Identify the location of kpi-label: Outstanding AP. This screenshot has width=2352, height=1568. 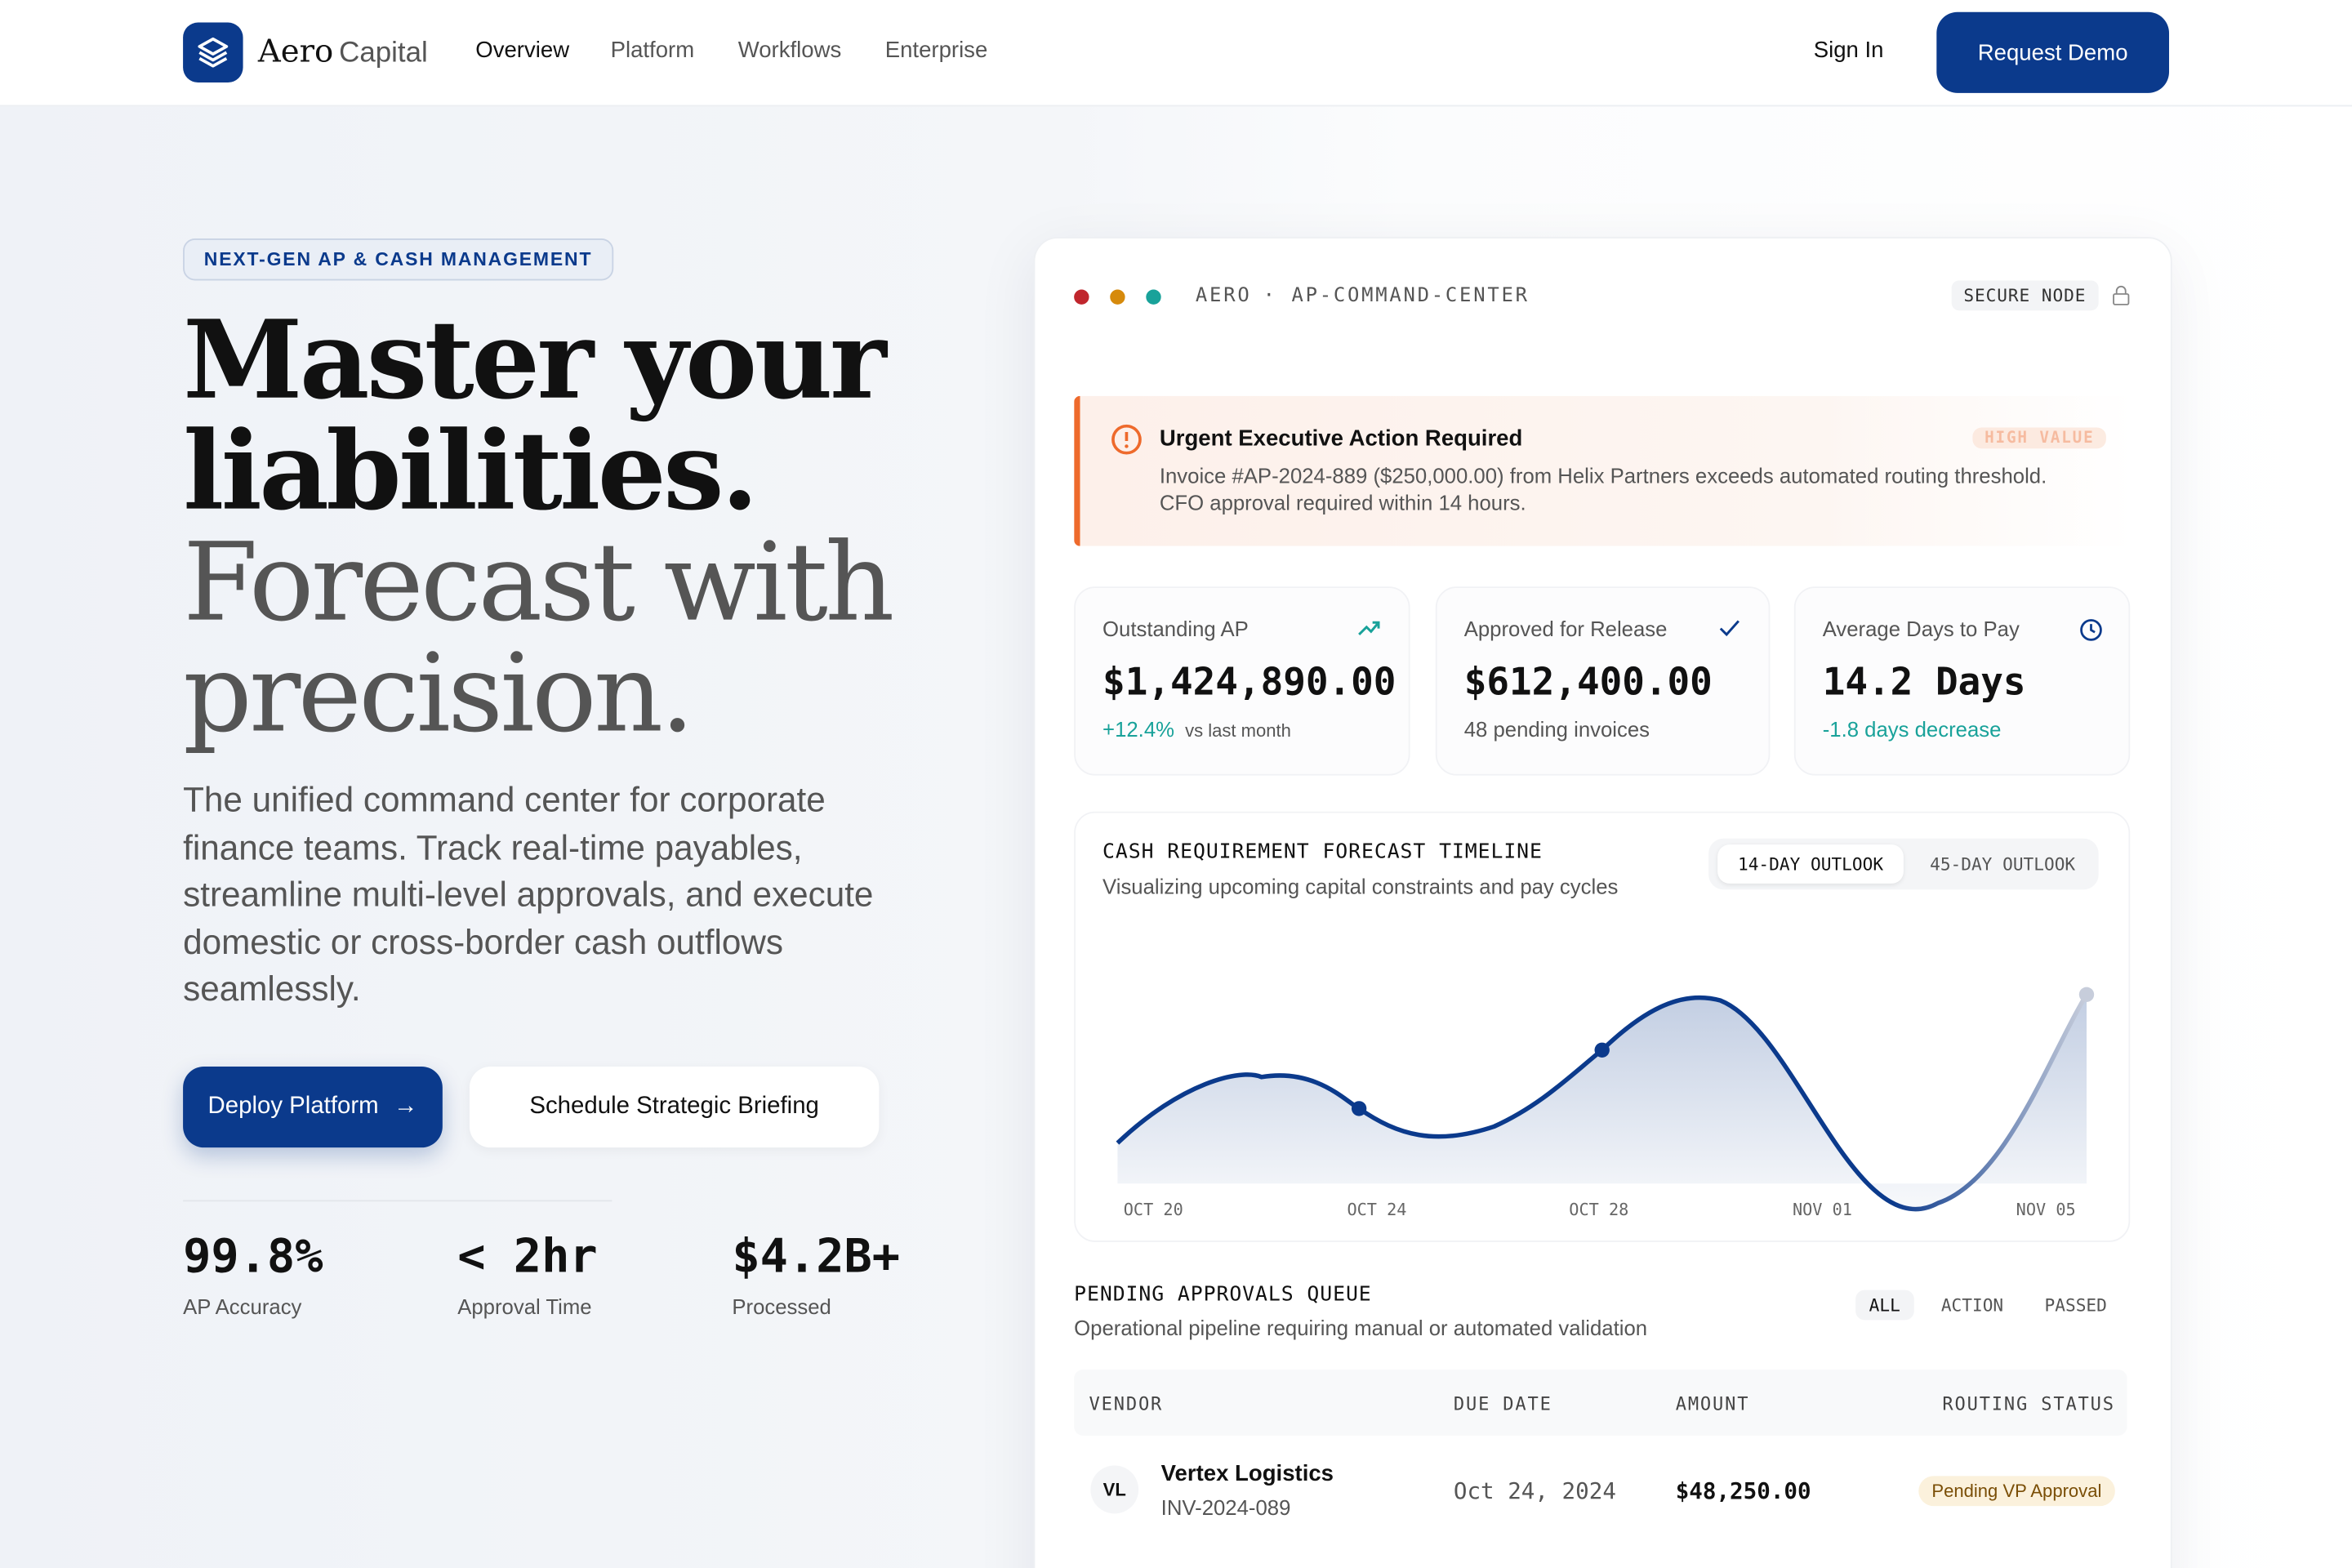
(1175, 628).